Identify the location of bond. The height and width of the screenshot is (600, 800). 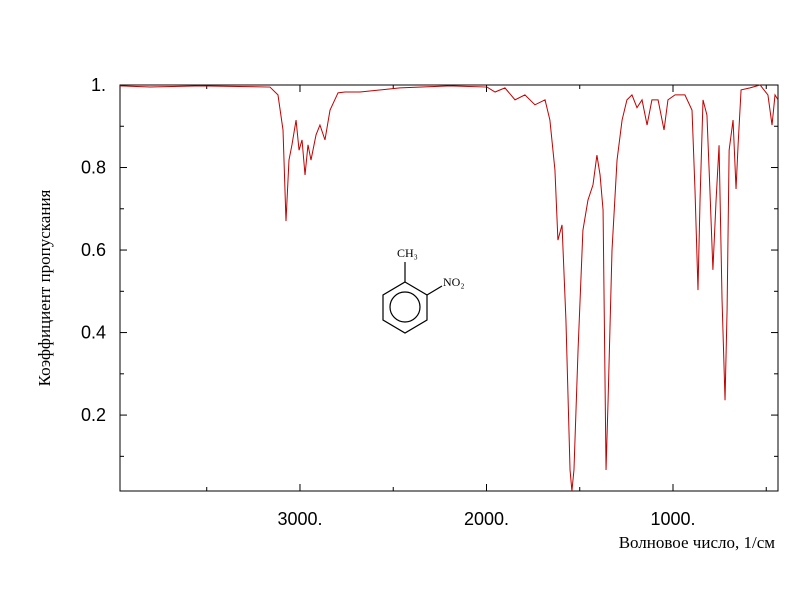
(434, 290).